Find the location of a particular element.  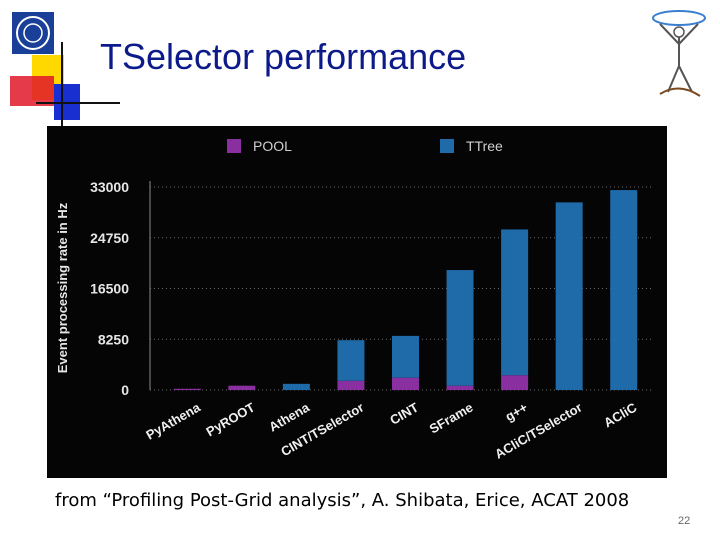

x-tick-label: g++ is located at coordinates (517, 411).